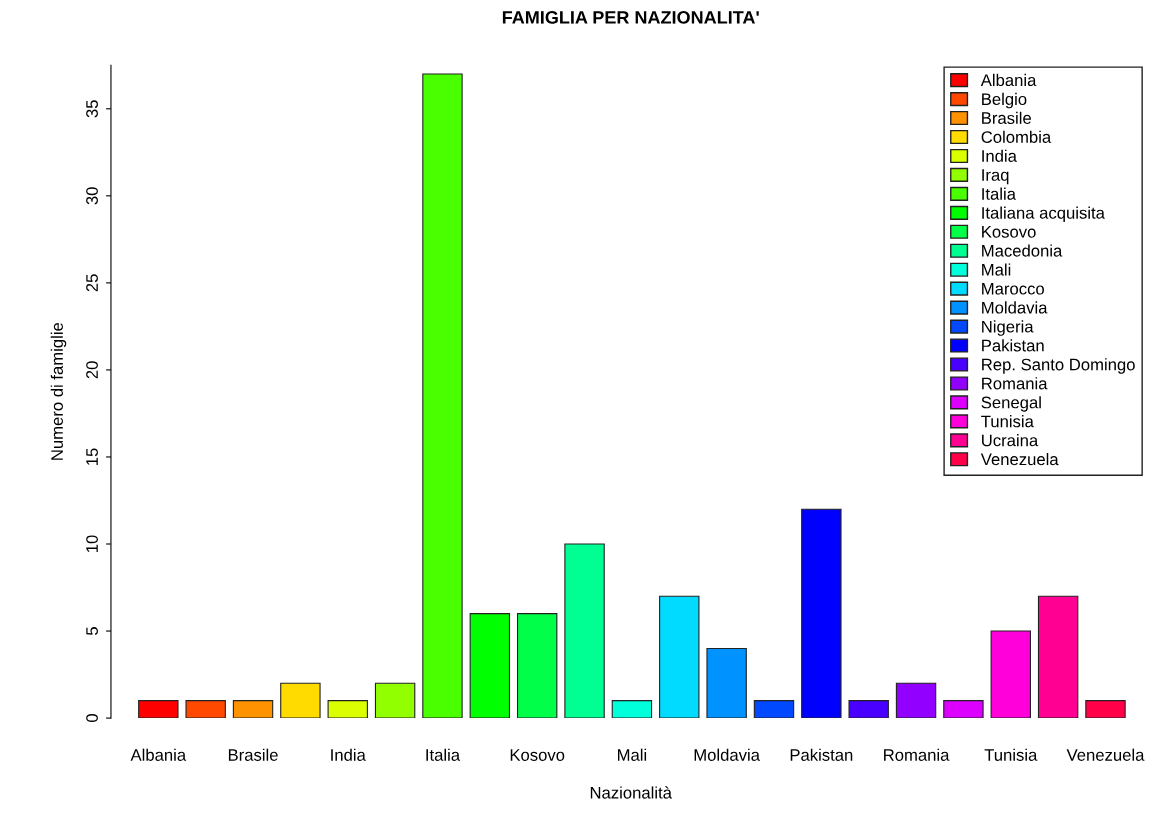 The height and width of the screenshot is (816, 1168). Describe the element at coordinates (1013, 345) in the screenshot. I see `legend-label: Pakistan` at that location.